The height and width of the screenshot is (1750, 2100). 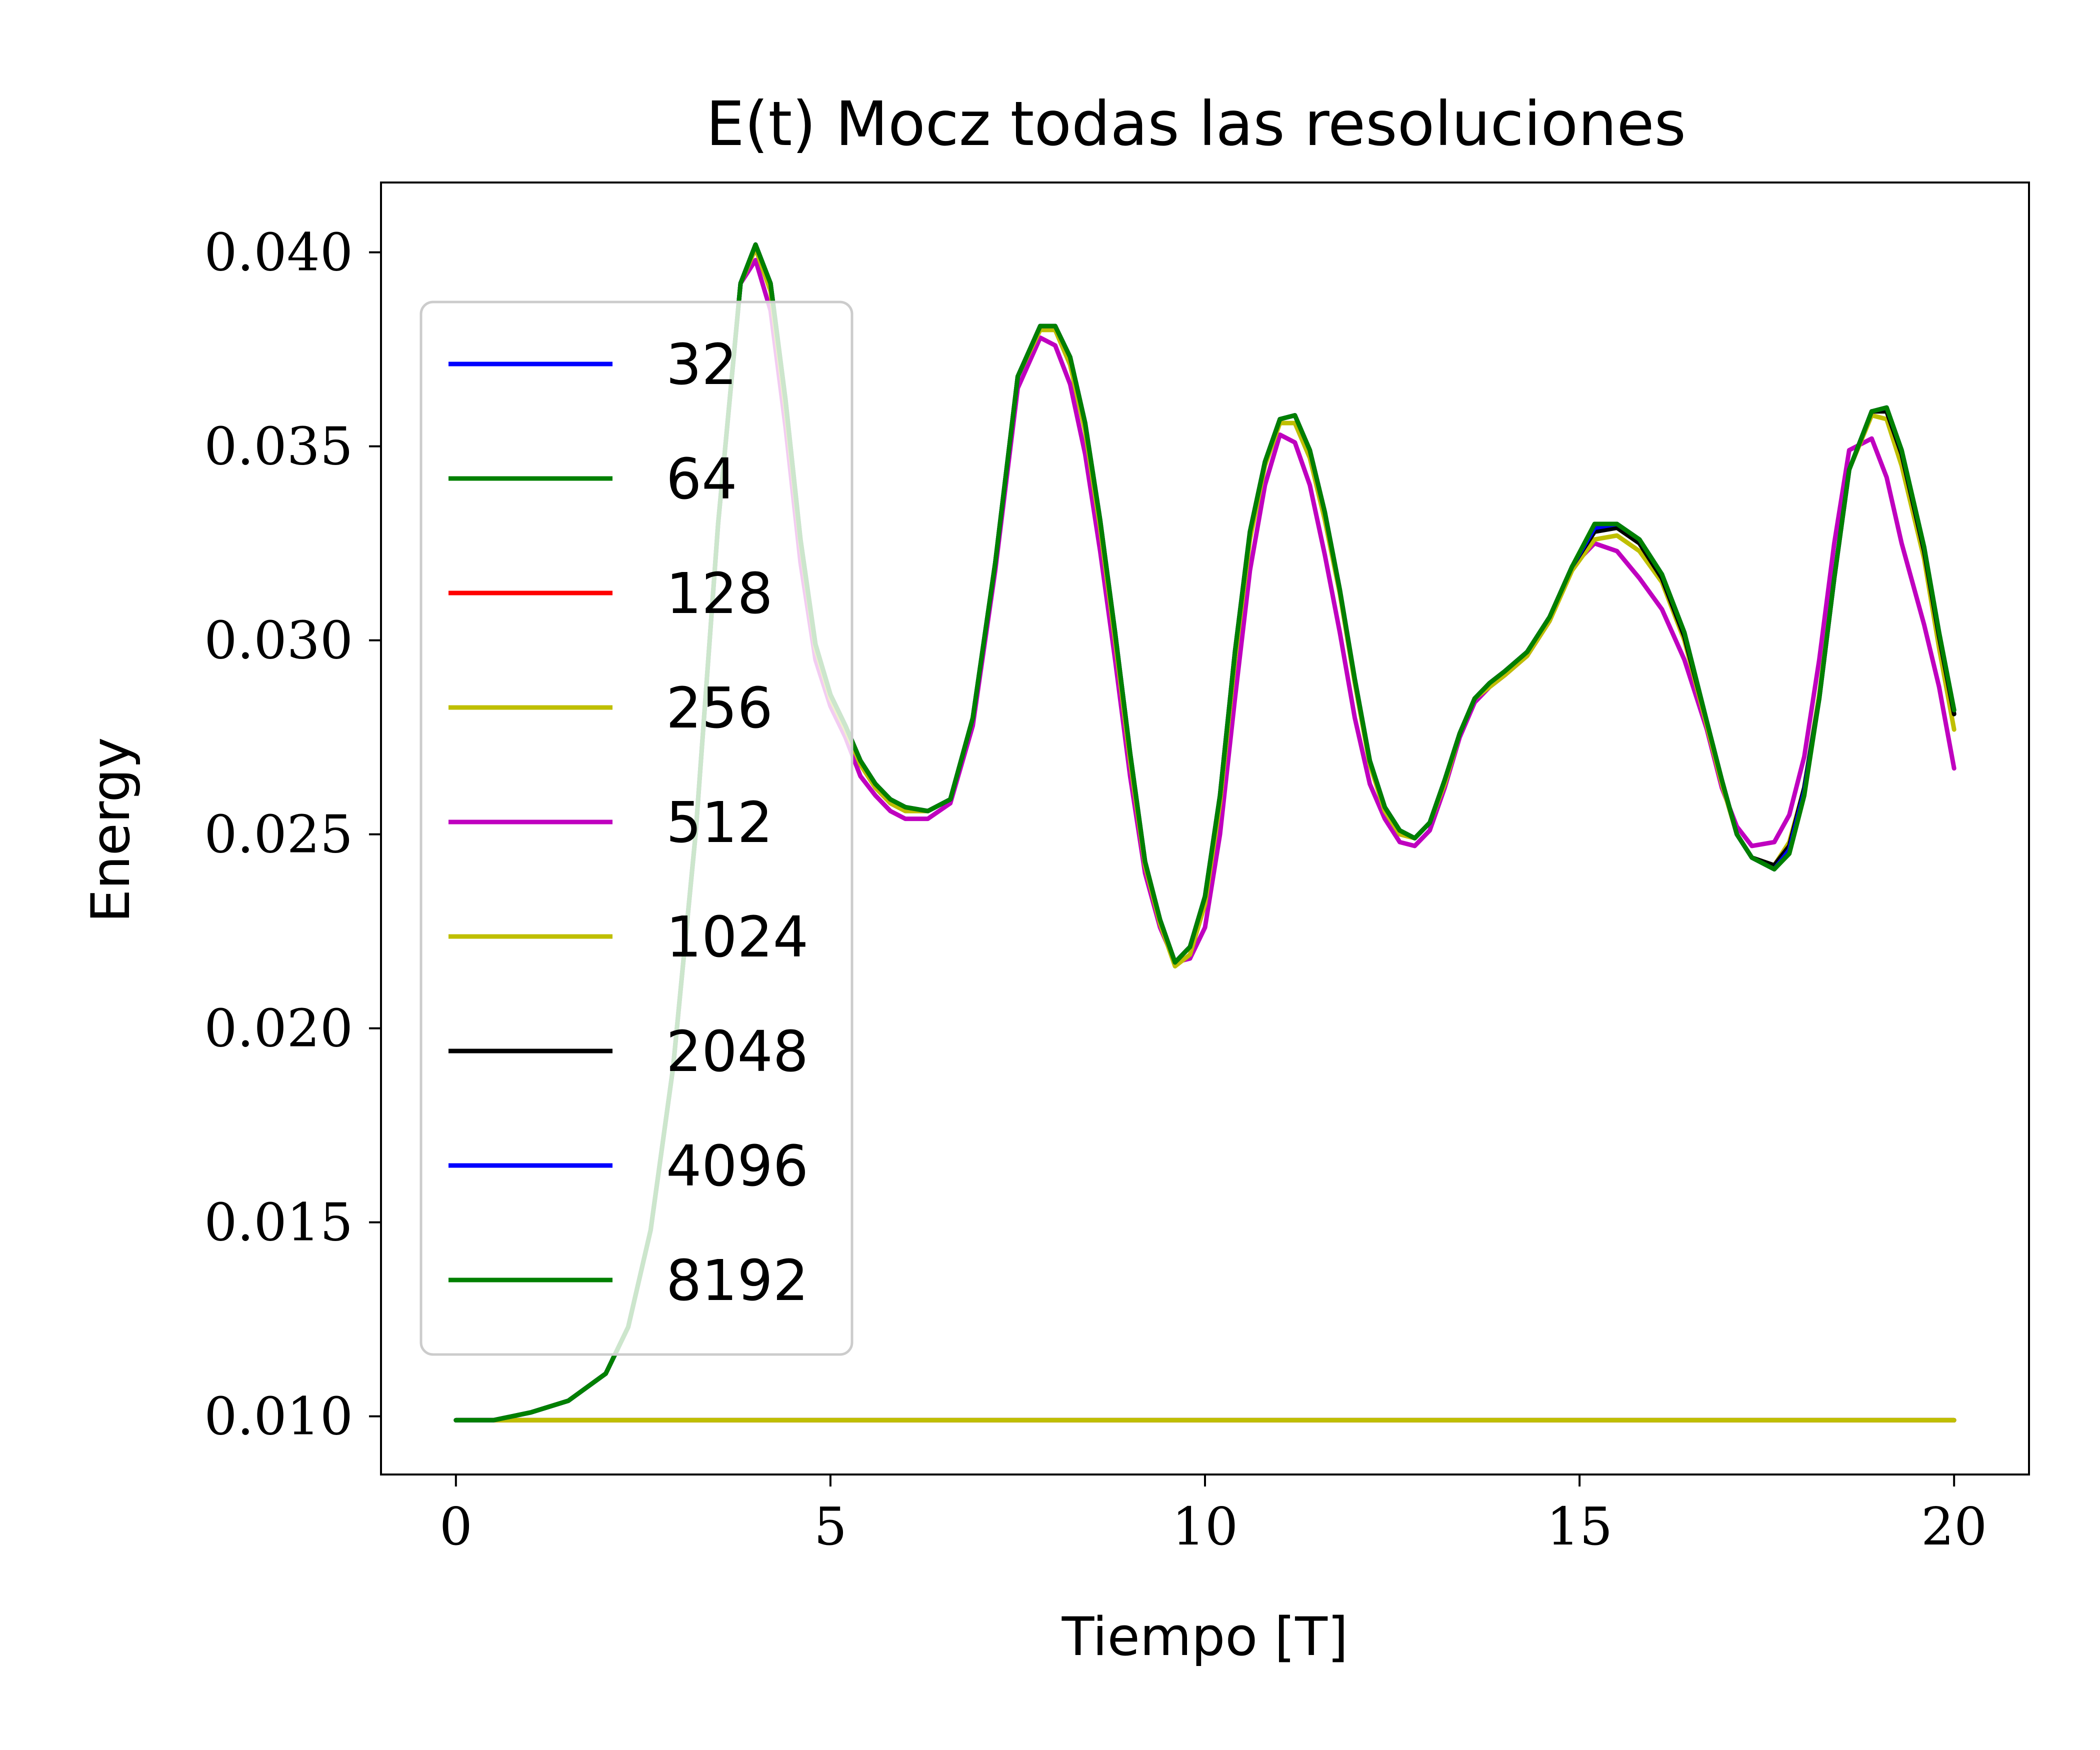 I want to click on y-tick-label: 0.010, so click(x=278, y=1416).